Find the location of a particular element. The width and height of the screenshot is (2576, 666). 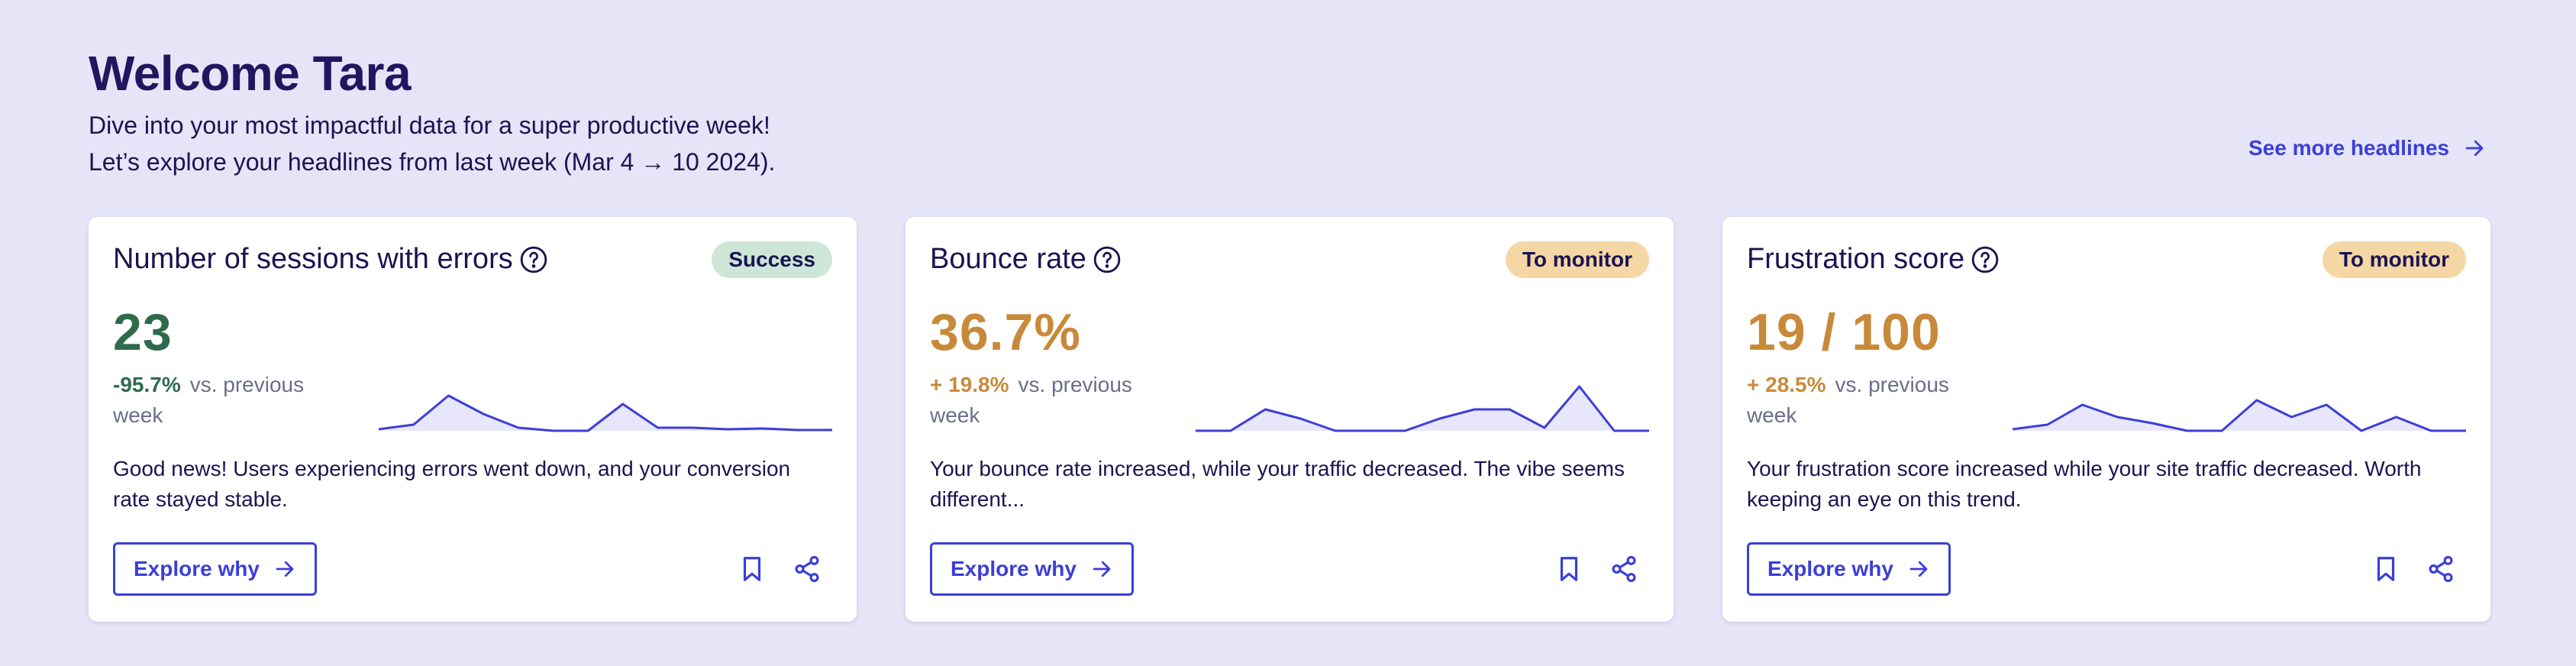

card-header: Bounce rate is located at coordinates (1026, 259).